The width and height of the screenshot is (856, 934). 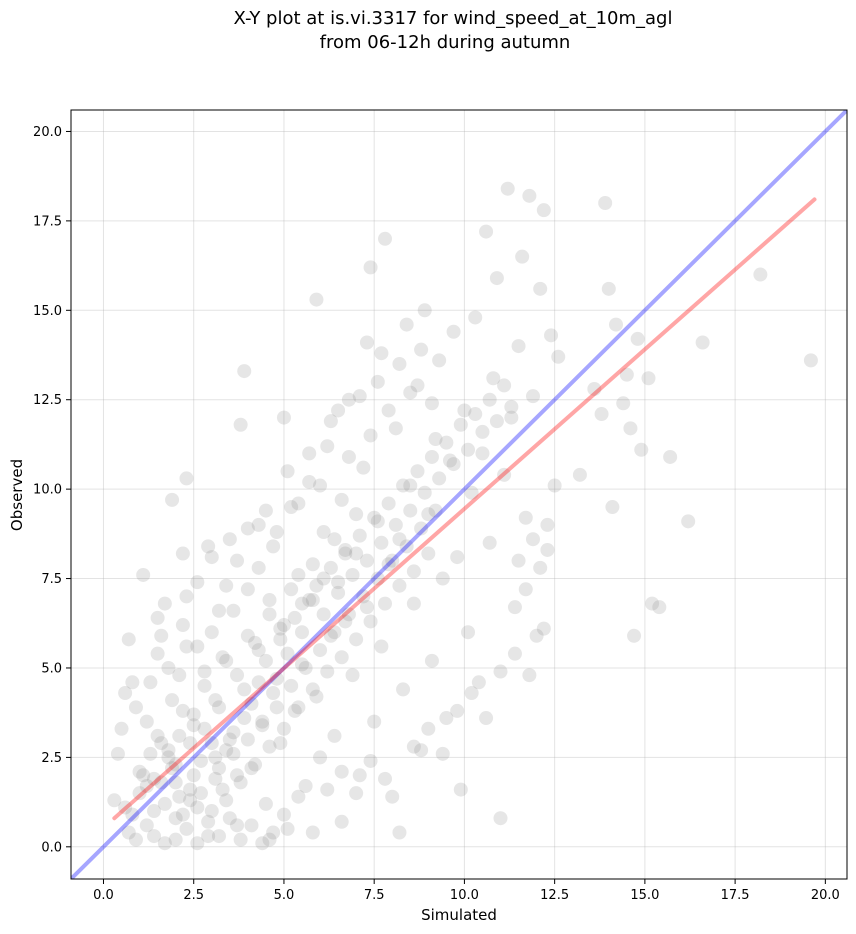 I want to click on x-tick-label: 20.0, so click(x=825, y=895).